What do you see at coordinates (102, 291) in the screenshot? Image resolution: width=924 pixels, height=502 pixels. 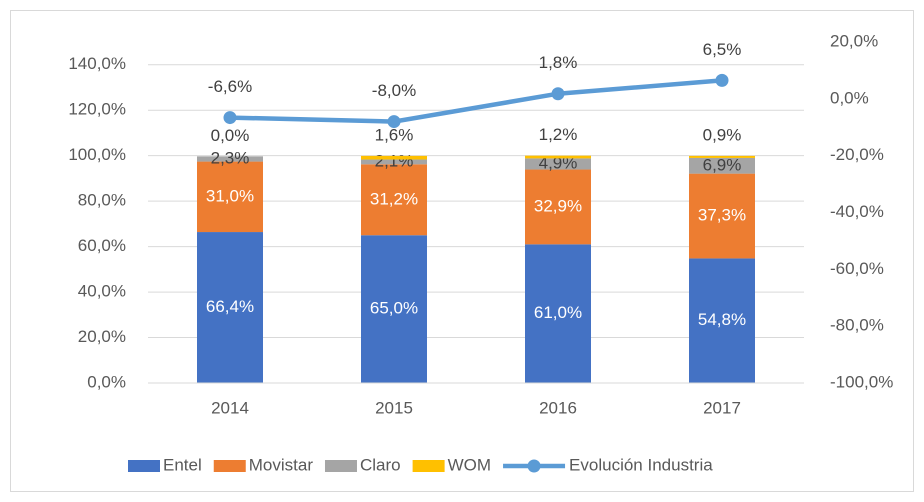 I see `y-tick-label: 40,0%` at bounding box center [102, 291].